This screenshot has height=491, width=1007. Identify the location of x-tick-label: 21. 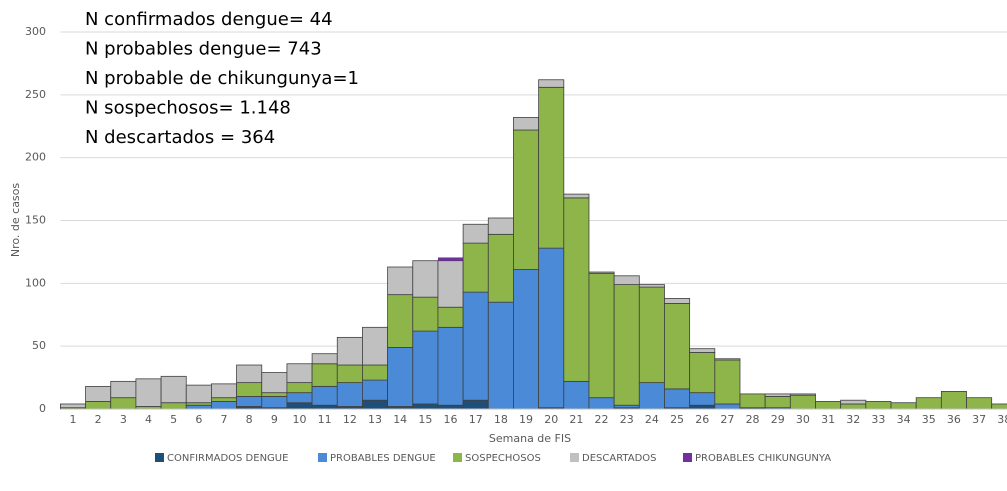
(576, 419).